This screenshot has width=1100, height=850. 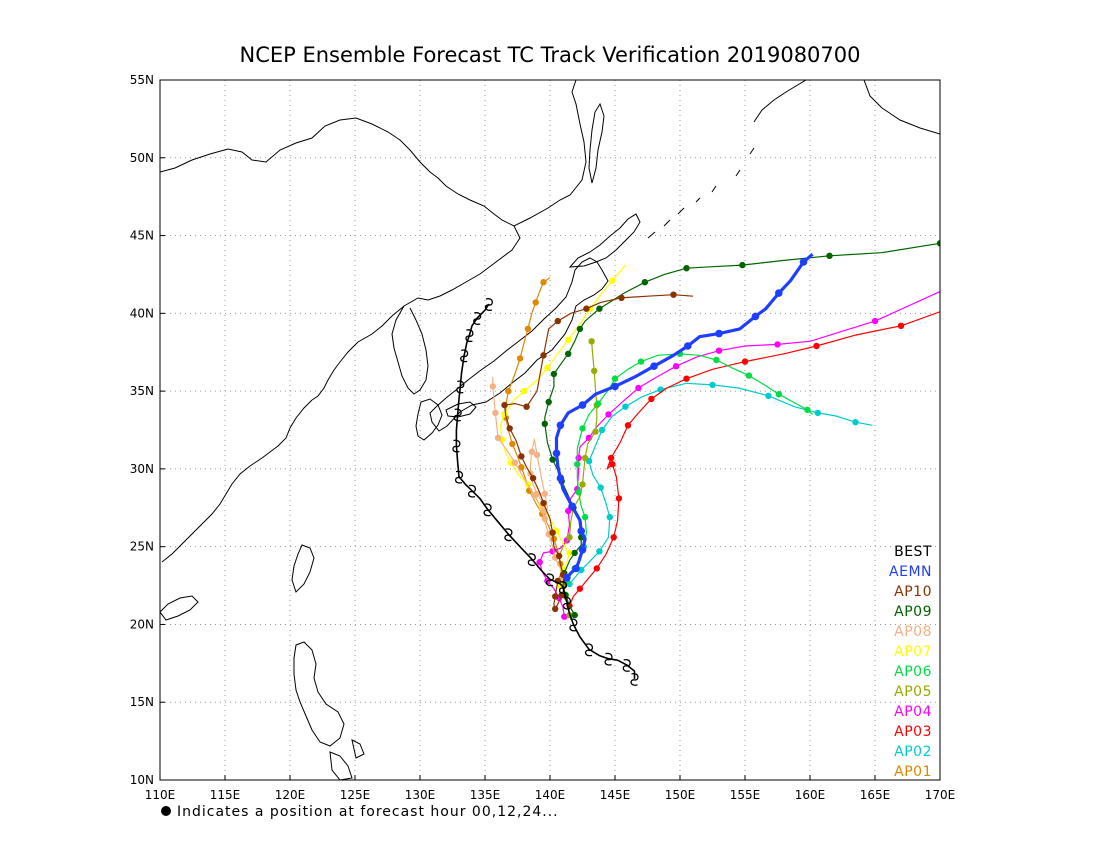 I want to click on y-tick-label: 15N, so click(x=142, y=702).